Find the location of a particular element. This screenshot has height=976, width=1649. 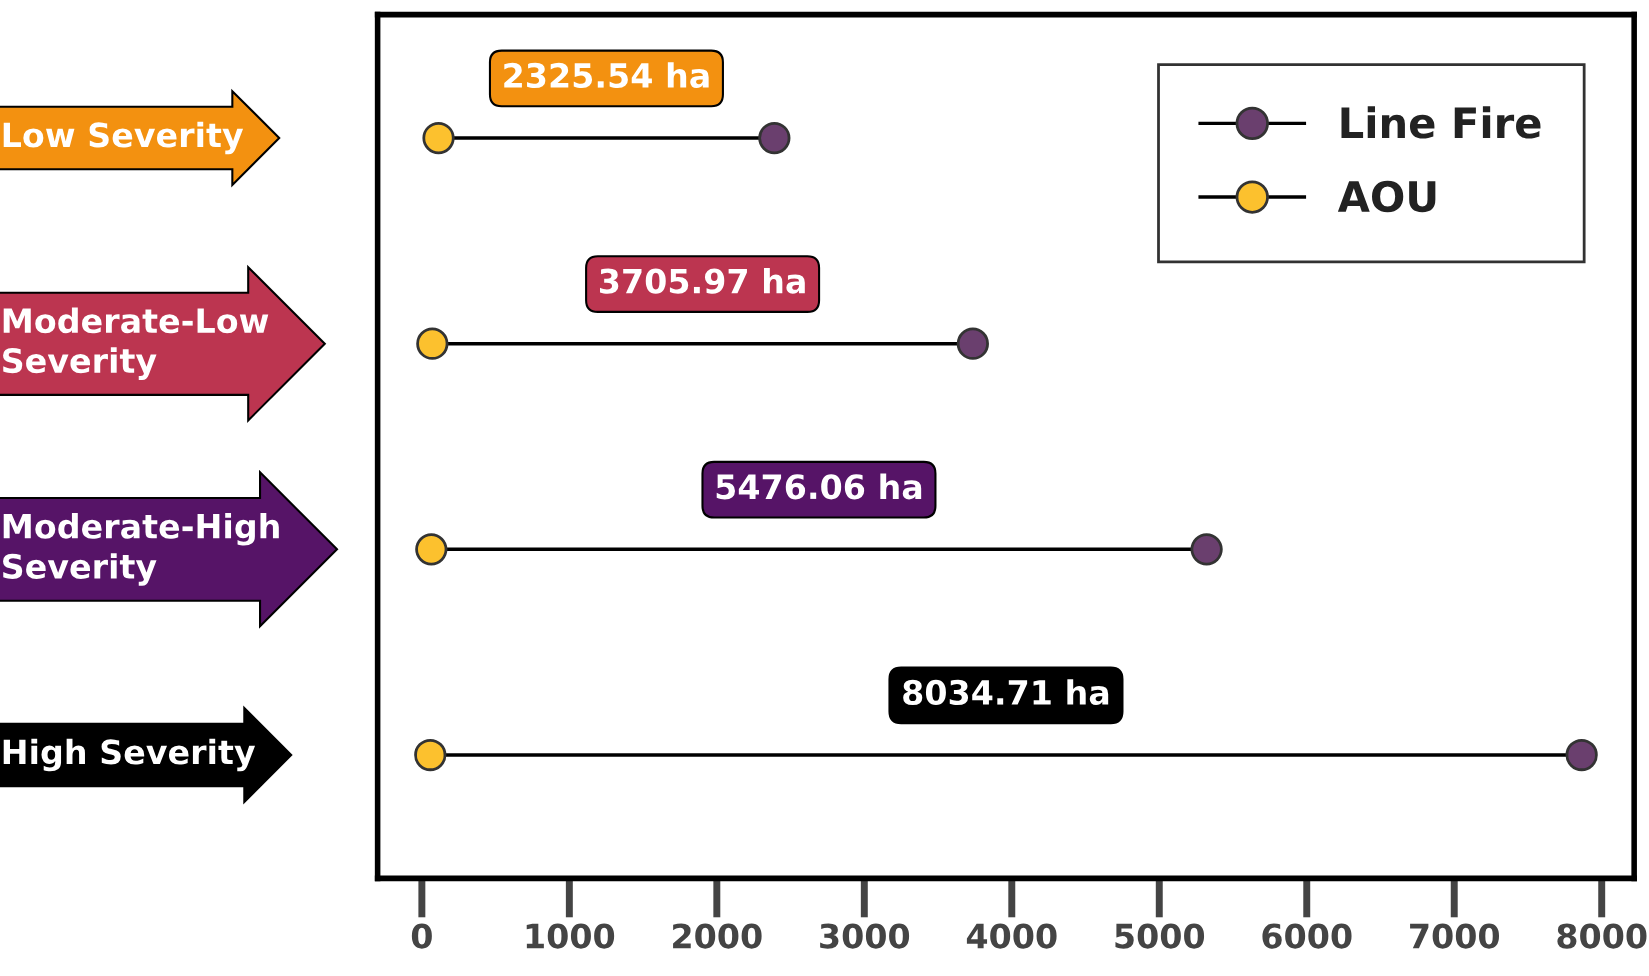

x-tick-label: 2000 is located at coordinates (717, 936).